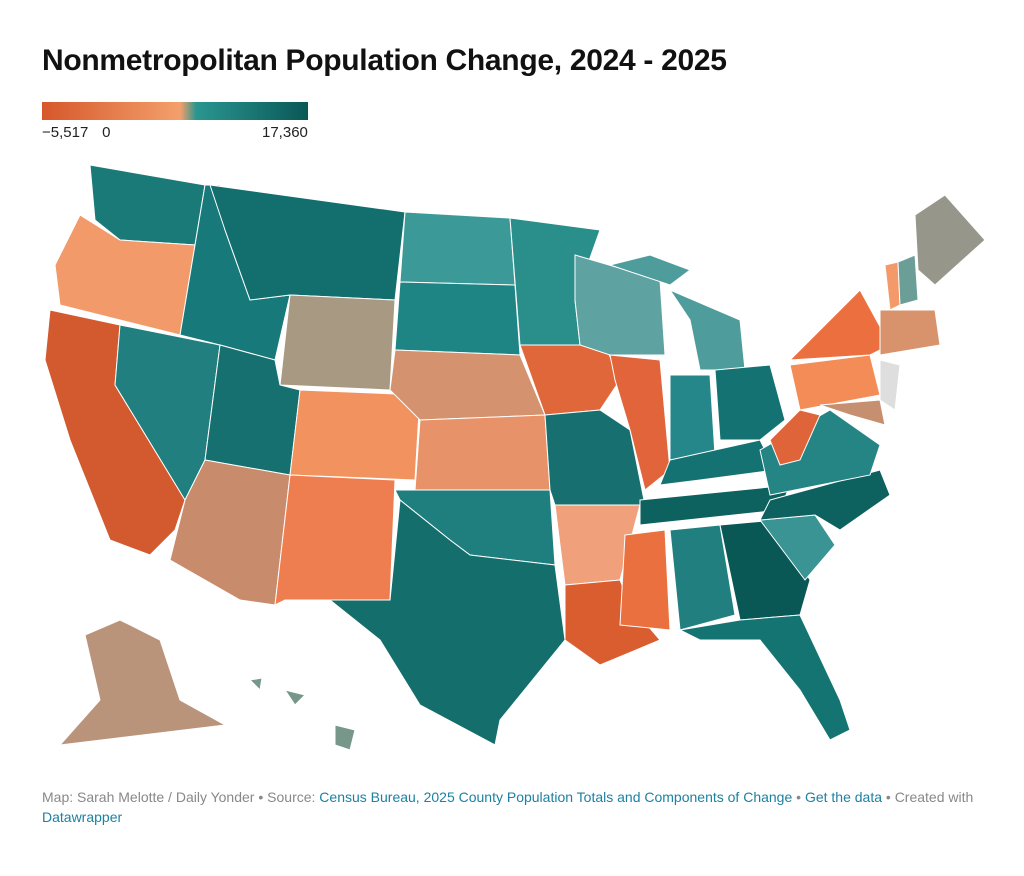 This screenshot has height=876, width=1024. I want to click on tool-link: Datawrapper, so click(82, 817).